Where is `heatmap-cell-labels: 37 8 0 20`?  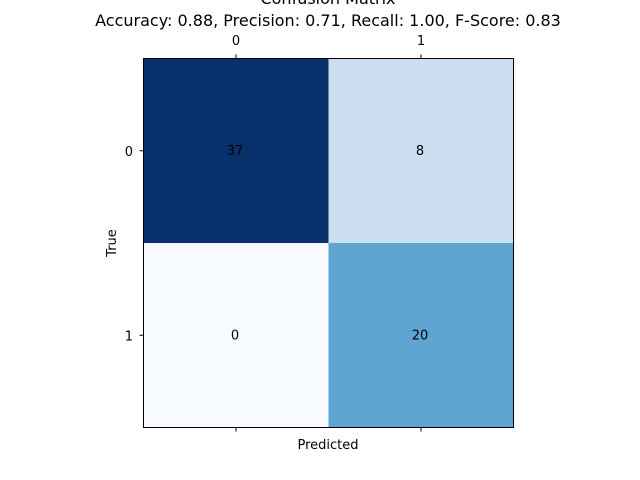
heatmap-cell-labels: 37 8 0 20 is located at coordinates (328, 244).